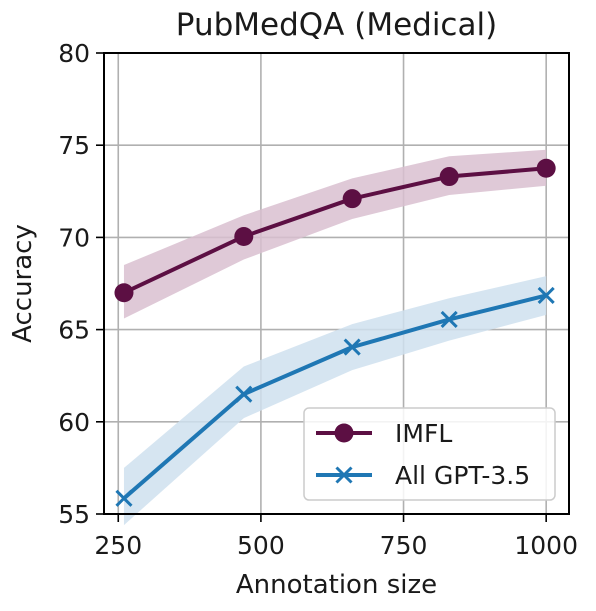 The width and height of the screenshot is (596, 611). Describe the element at coordinates (74, 422) in the screenshot. I see `y-tick-label: 60` at that location.